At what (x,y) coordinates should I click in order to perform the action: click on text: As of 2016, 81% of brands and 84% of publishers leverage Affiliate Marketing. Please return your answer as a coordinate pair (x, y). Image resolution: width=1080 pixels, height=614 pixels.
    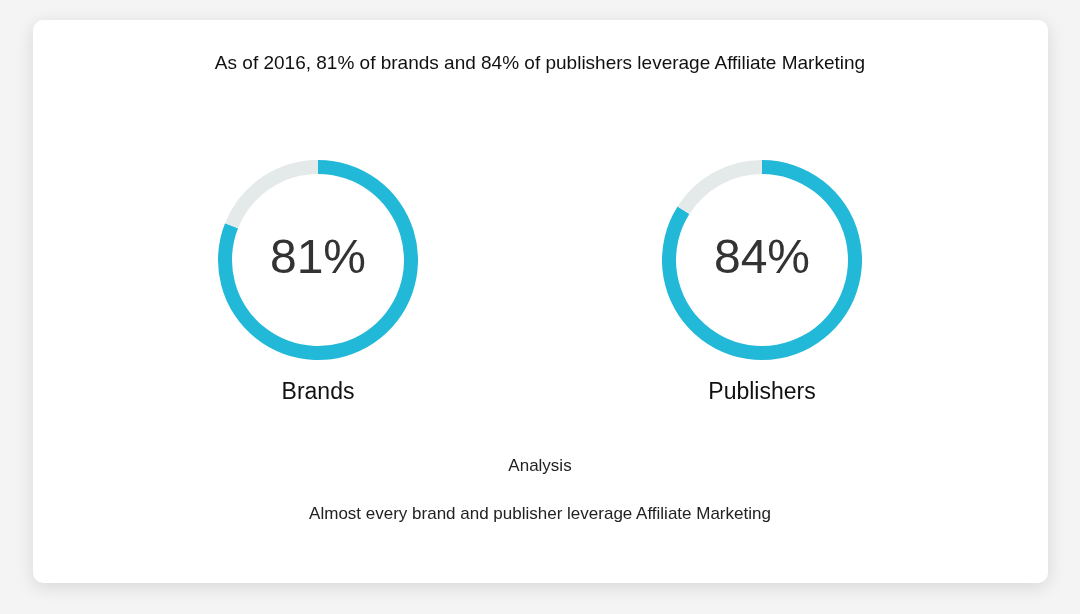
    Looking at the image, I should click on (540, 63).